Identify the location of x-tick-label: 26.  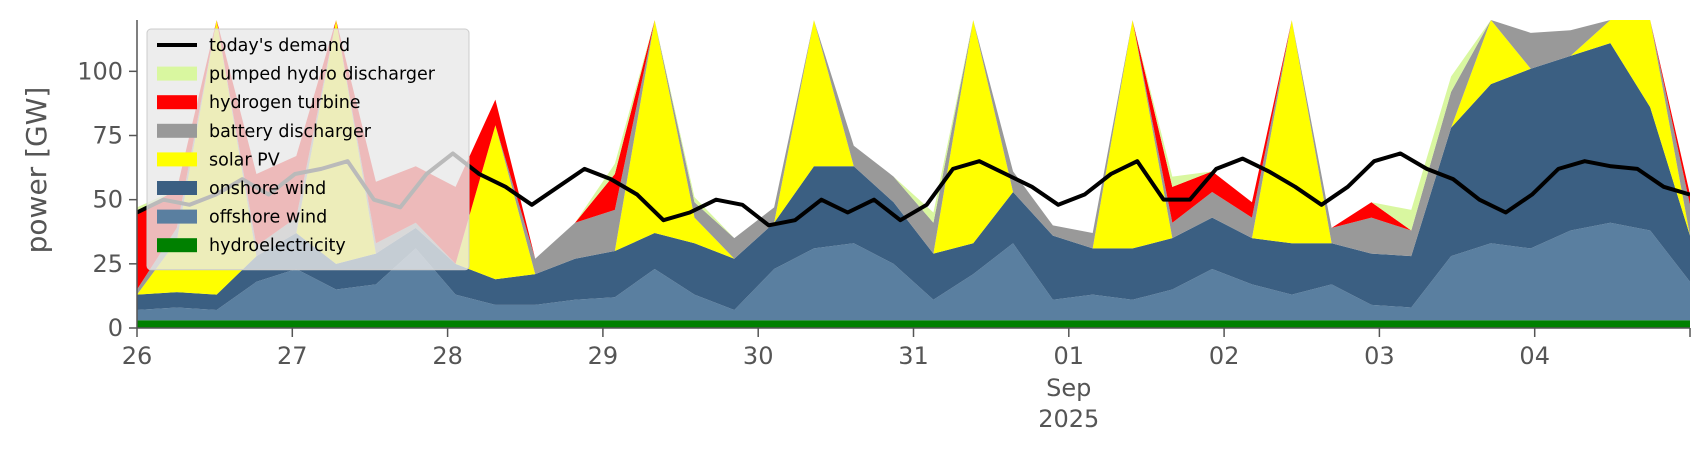
(137, 356).